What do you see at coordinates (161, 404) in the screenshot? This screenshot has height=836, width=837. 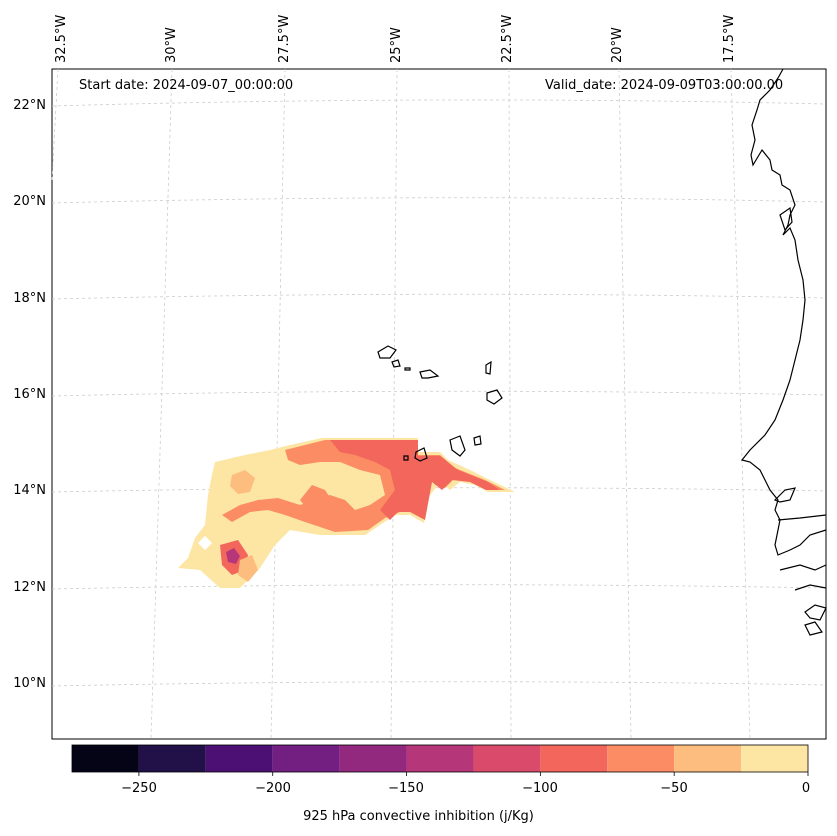 I see `meridian-30w` at bounding box center [161, 404].